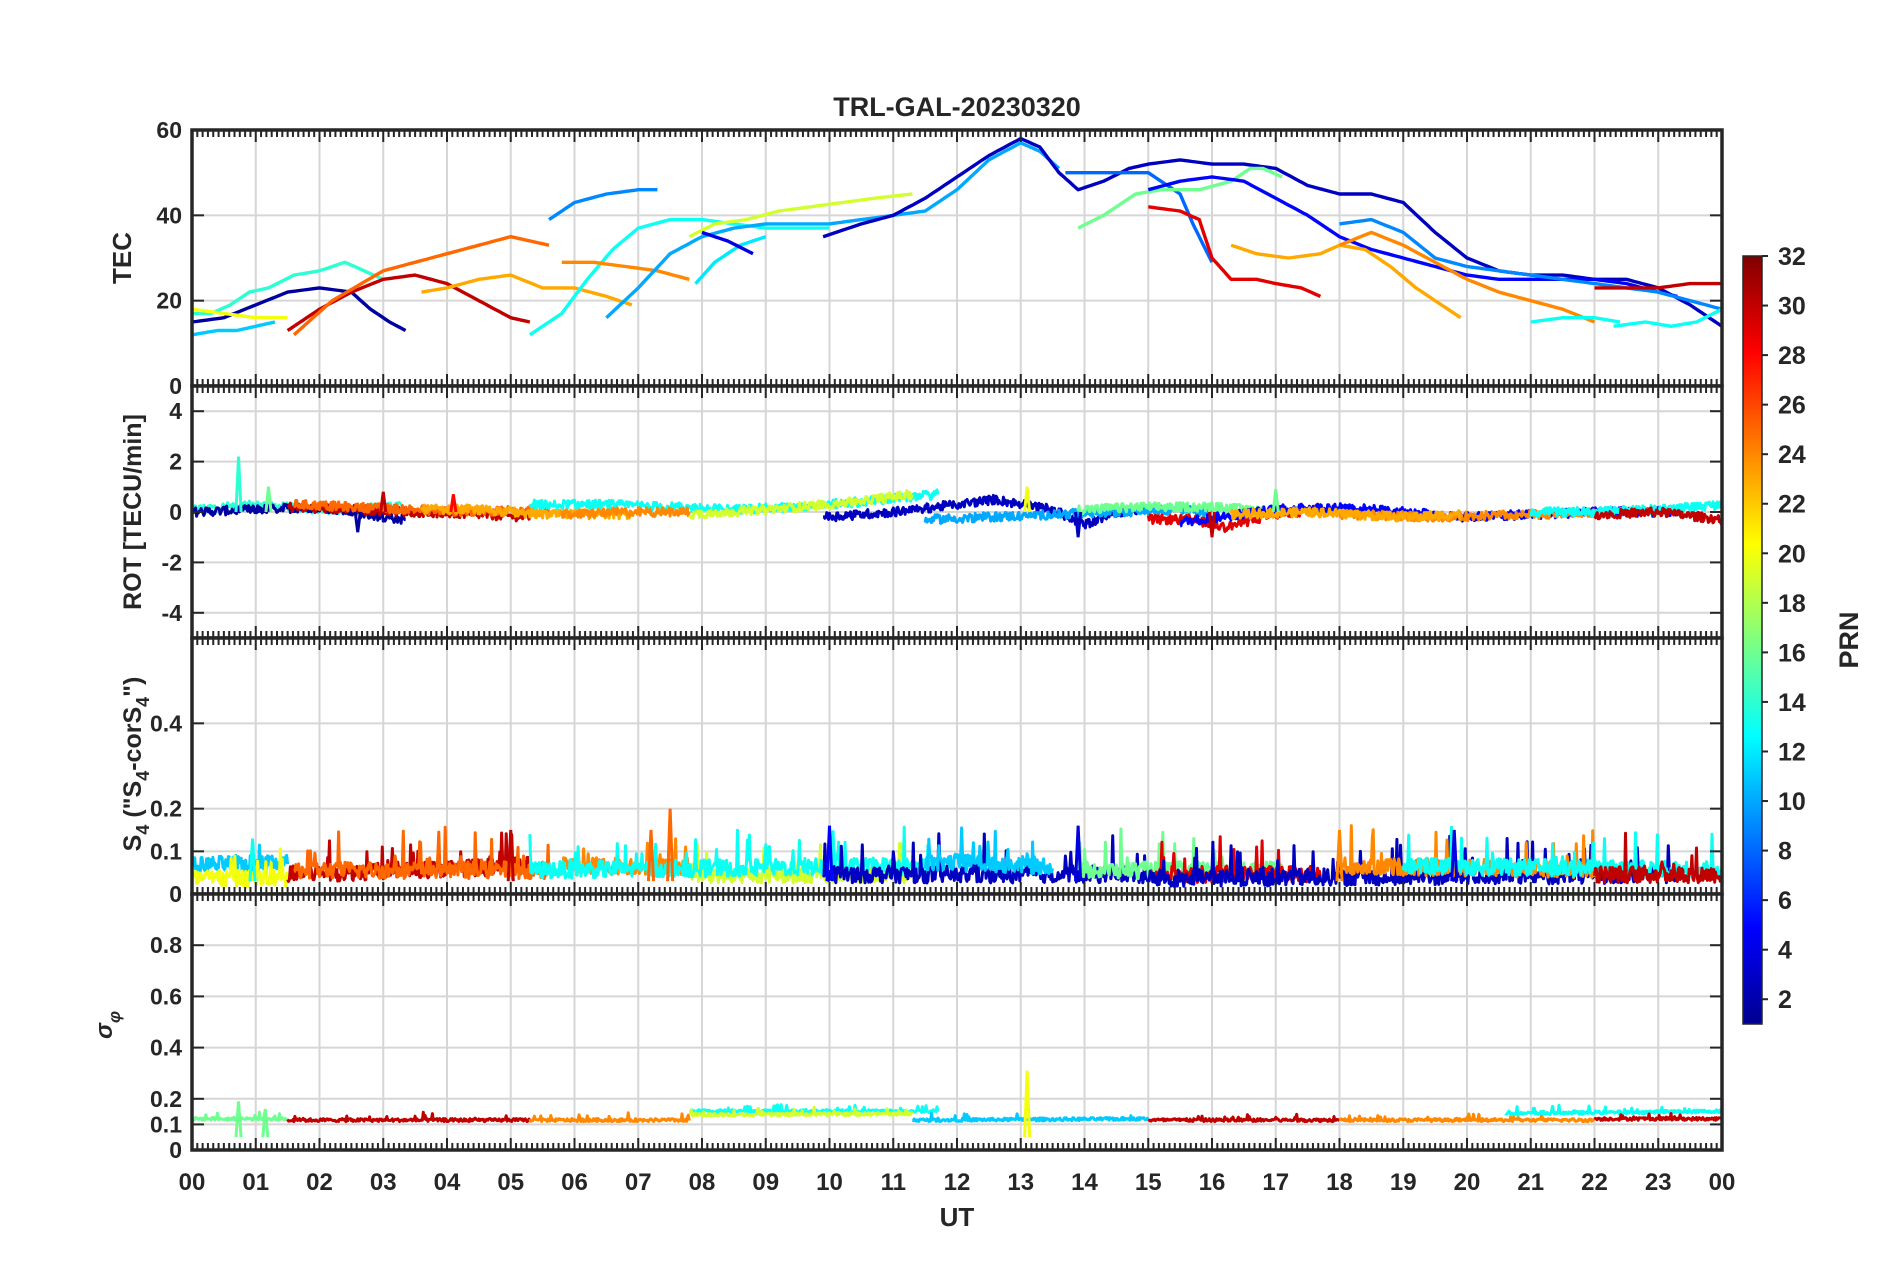 Image resolution: width=1902 pixels, height=1272 pixels. Describe the element at coordinates (1530, 1182) in the screenshot. I see `x-tick-label: 21` at that location.